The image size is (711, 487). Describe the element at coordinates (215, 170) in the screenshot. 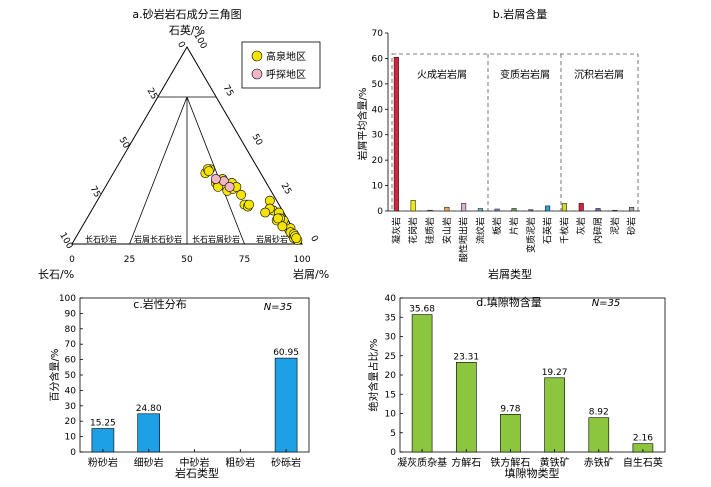

I see `ternary-field-line-right` at that location.